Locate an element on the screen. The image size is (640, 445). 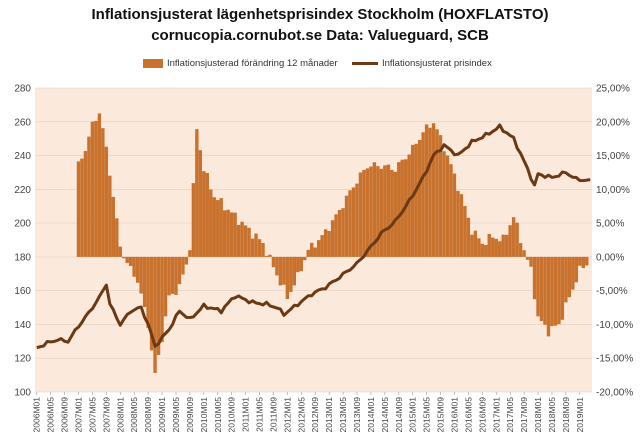
x-tick-label: 2006M01 is located at coordinates (37, 415).